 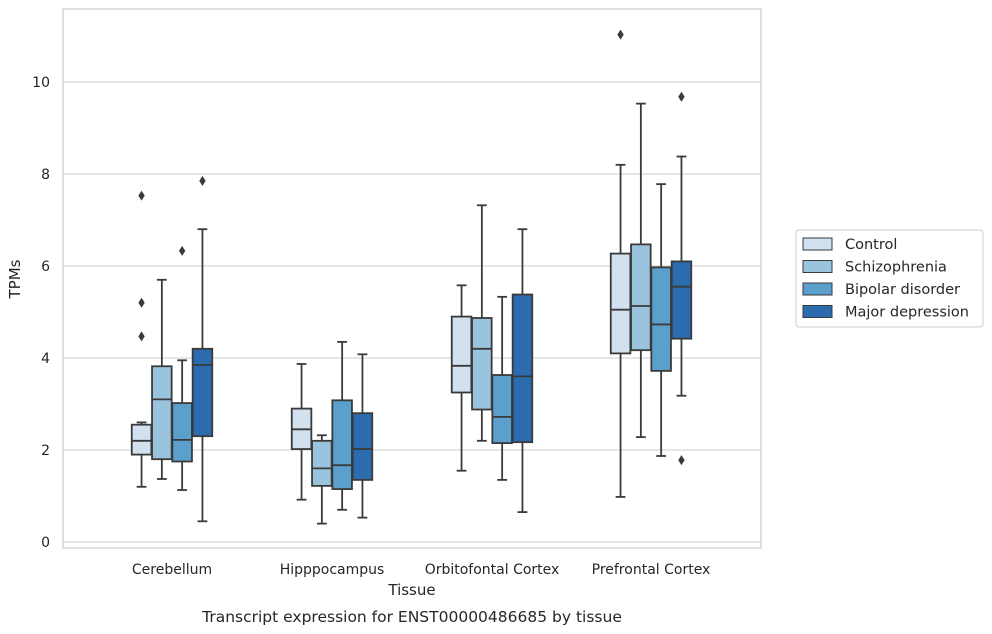 What do you see at coordinates (41, 83) in the screenshot?
I see `y-tick-label: 10` at bounding box center [41, 83].